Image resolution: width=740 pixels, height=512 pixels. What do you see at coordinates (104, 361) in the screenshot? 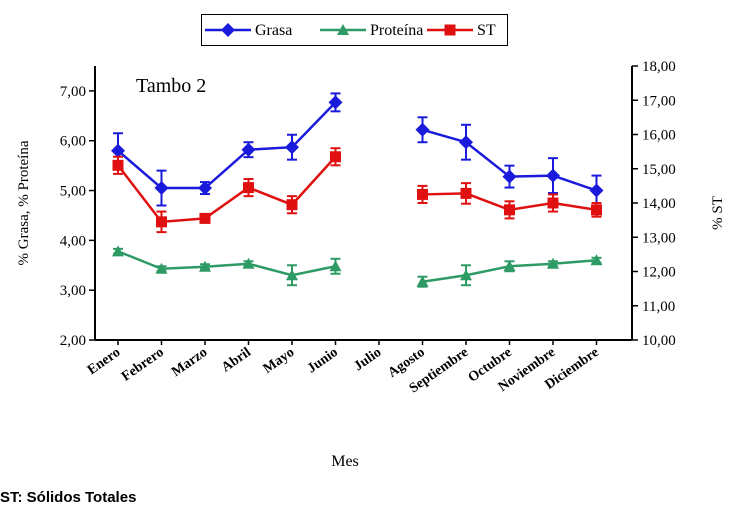
I see `x-tick-label: Enero` at bounding box center [104, 361].